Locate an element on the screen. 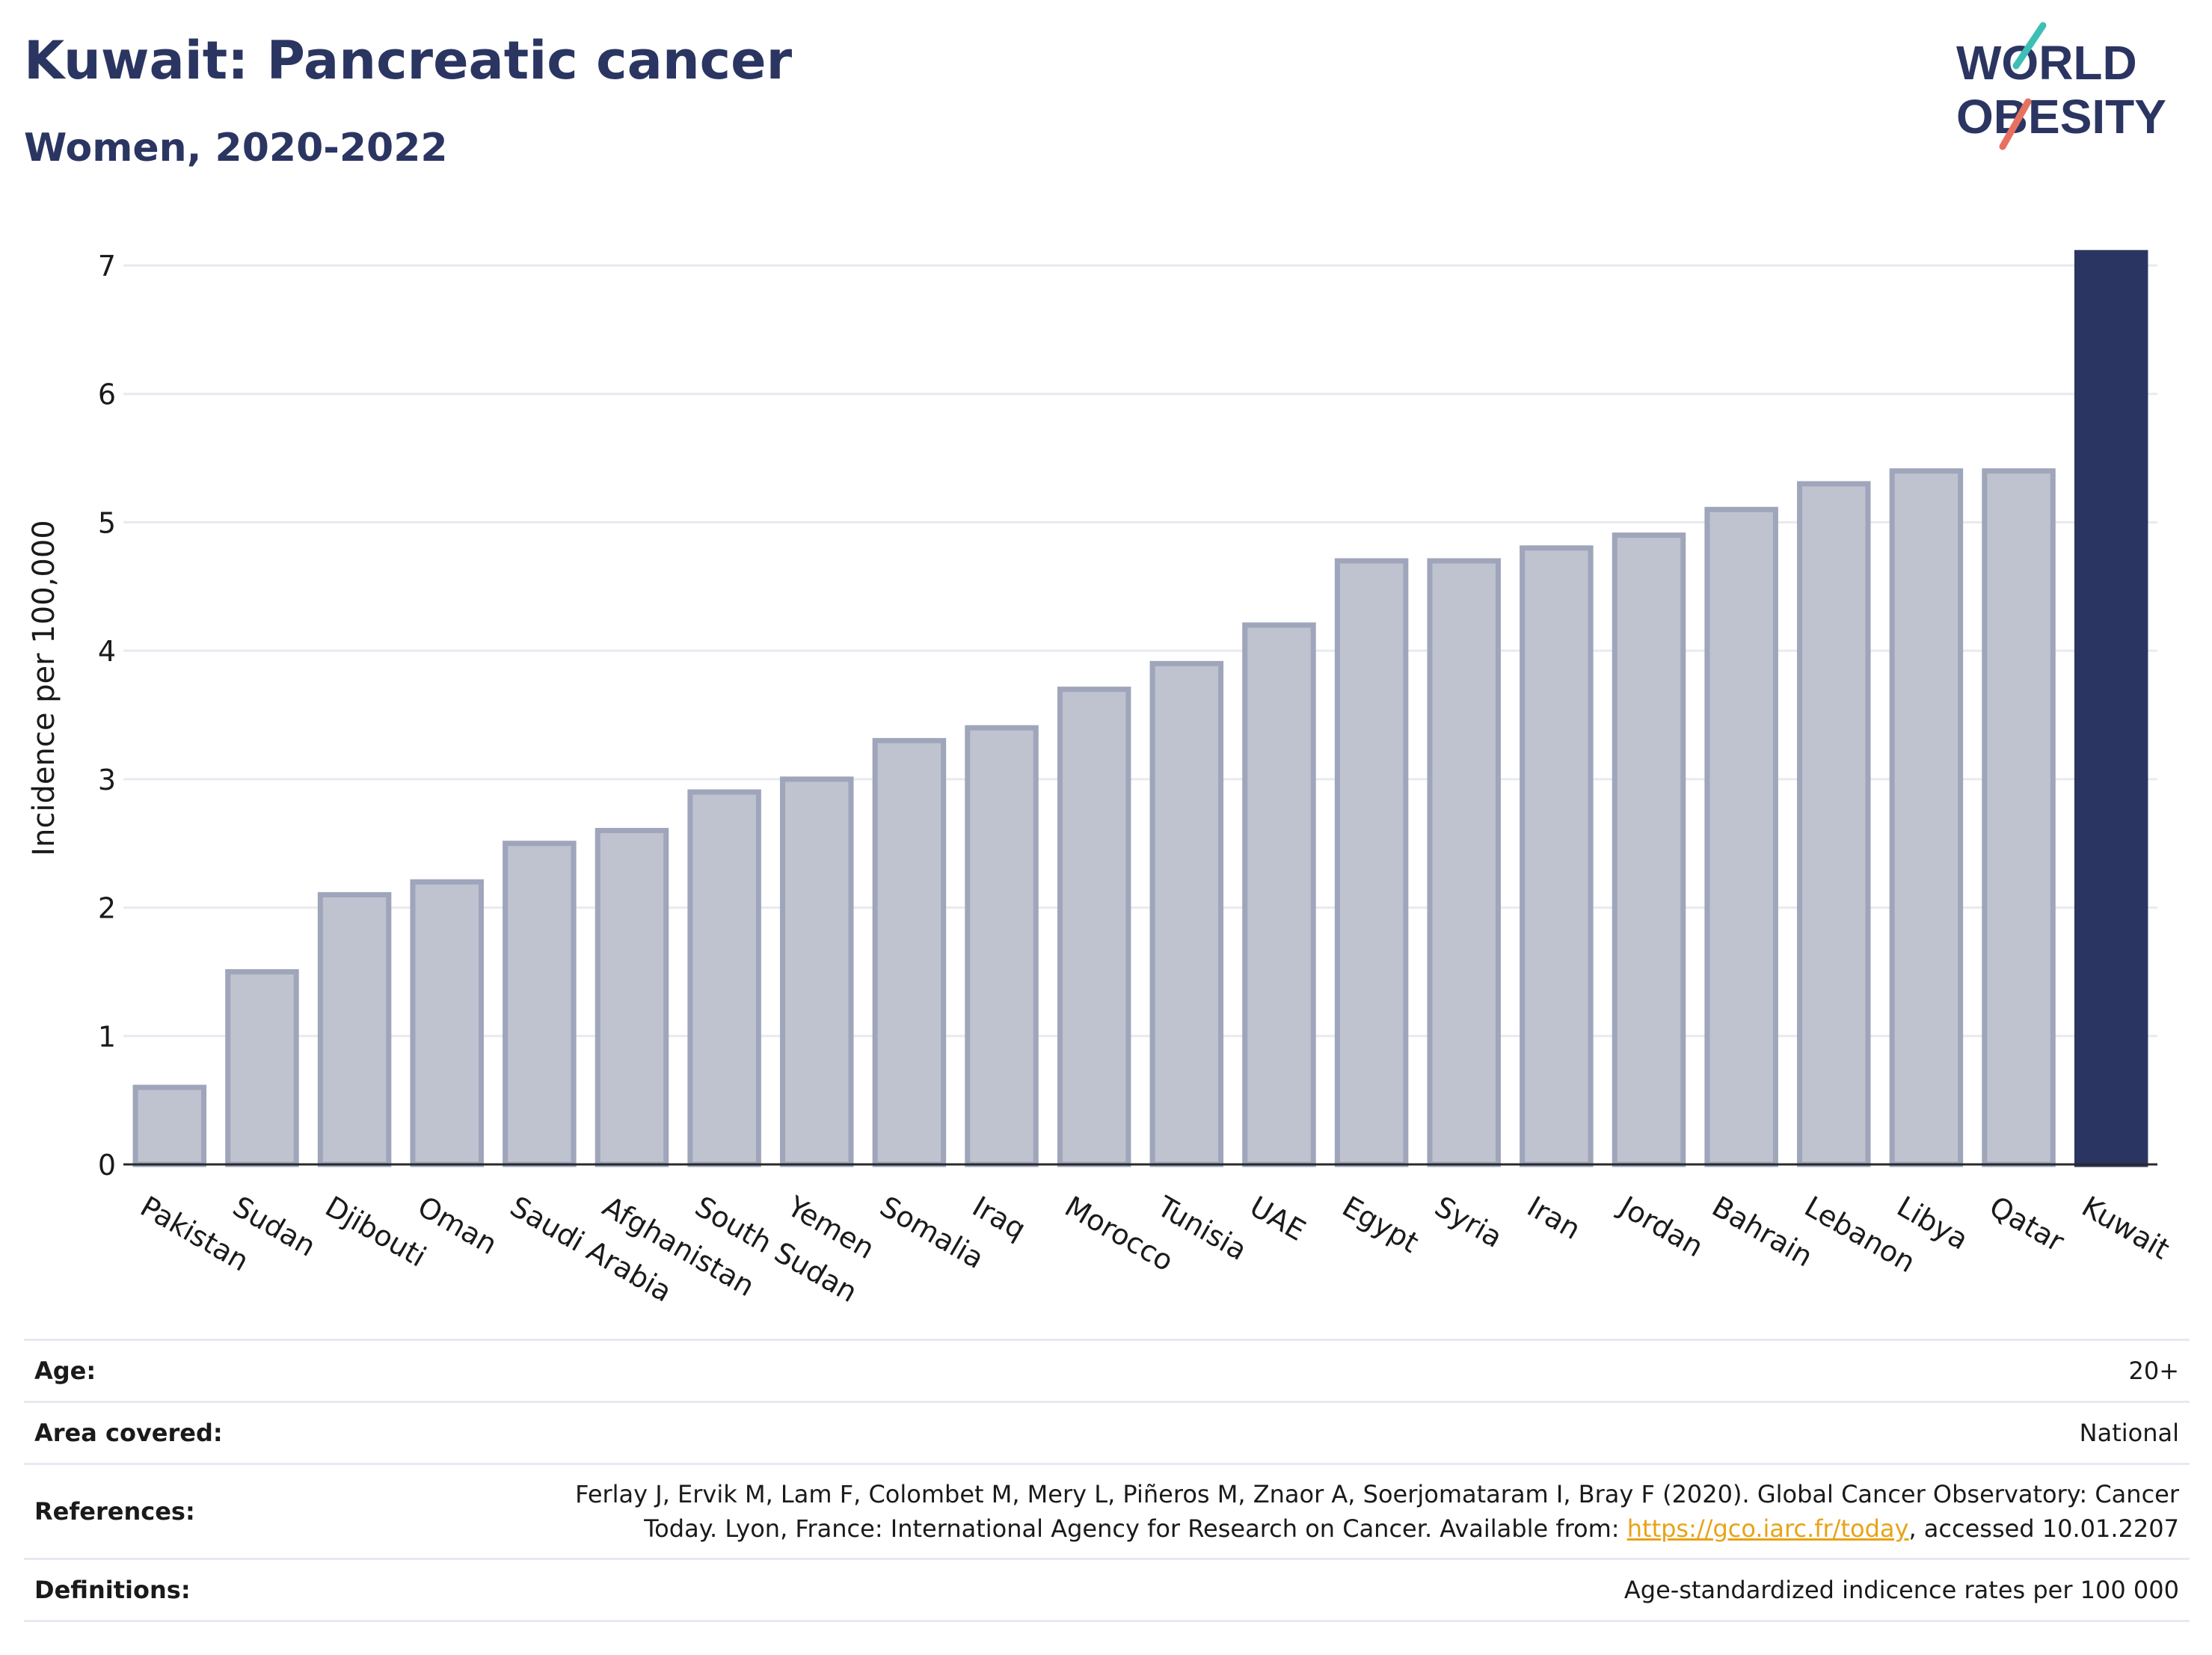 The image size is (2212, 1655). x-tick-label: Djibouti is located at coordinates (376, 1232).